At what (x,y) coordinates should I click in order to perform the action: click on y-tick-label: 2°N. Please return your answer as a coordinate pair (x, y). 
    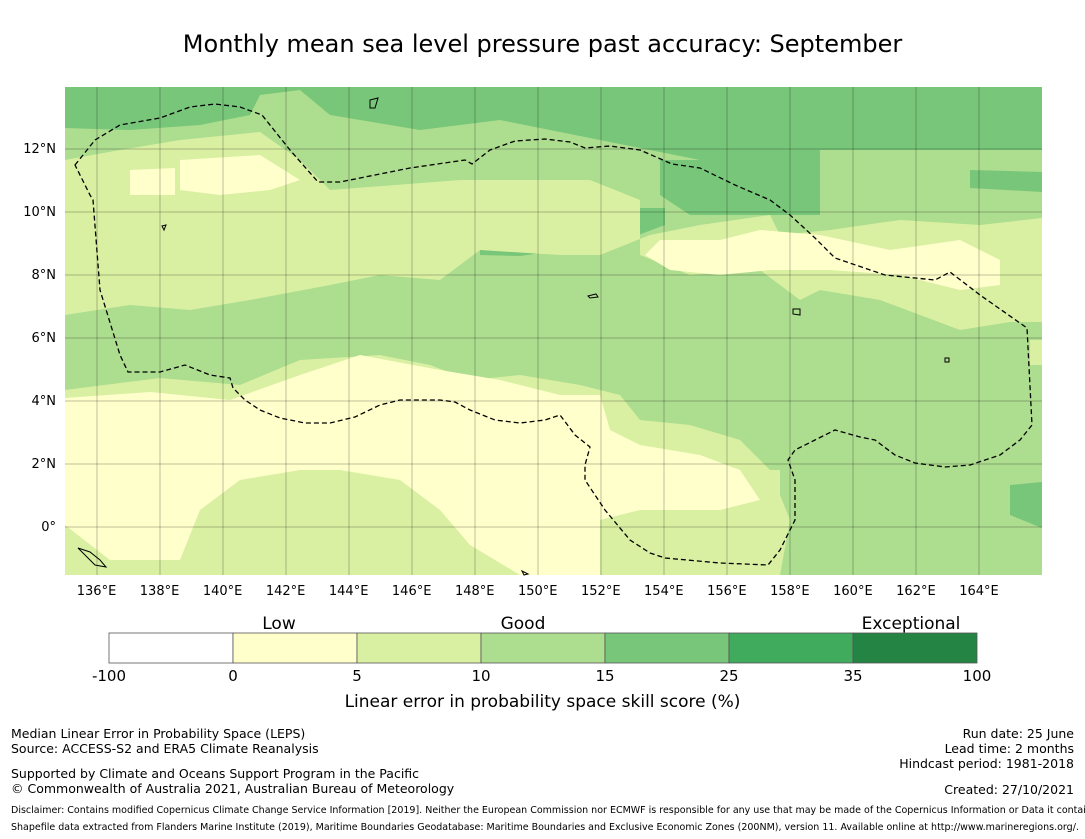
    Looking at the image, I should click on (44, 464).